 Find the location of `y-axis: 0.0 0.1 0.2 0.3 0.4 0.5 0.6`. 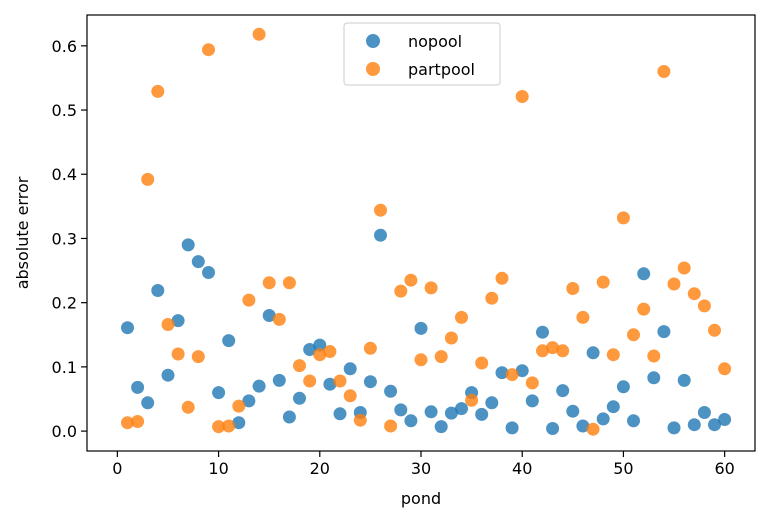

y-axis: 0.0 0.1 0.2 0.3 0.4 0.5 0.6 is located at coordinates (69, 239).